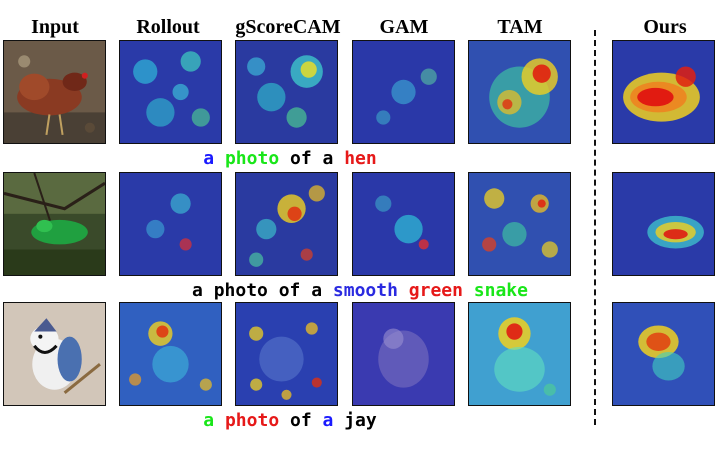 This screenshot has width=720, height=451. I want to click on caption-hen: a photo of a hen, so click(290, 158).